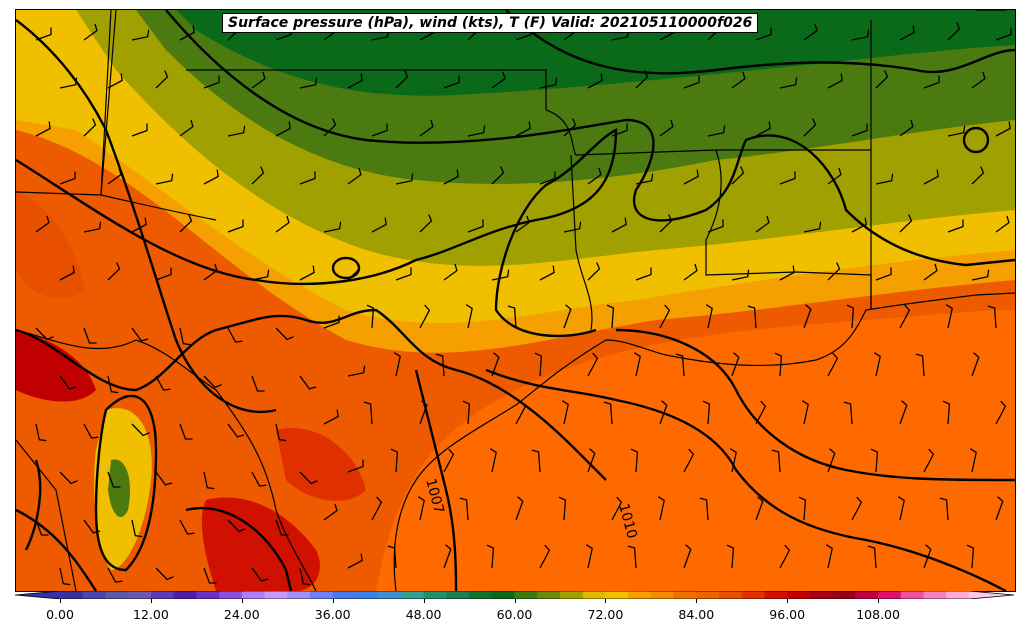  Describe the element at coordinates (56, 366) in the screenshot. I see `fill-hot-west` at that location.